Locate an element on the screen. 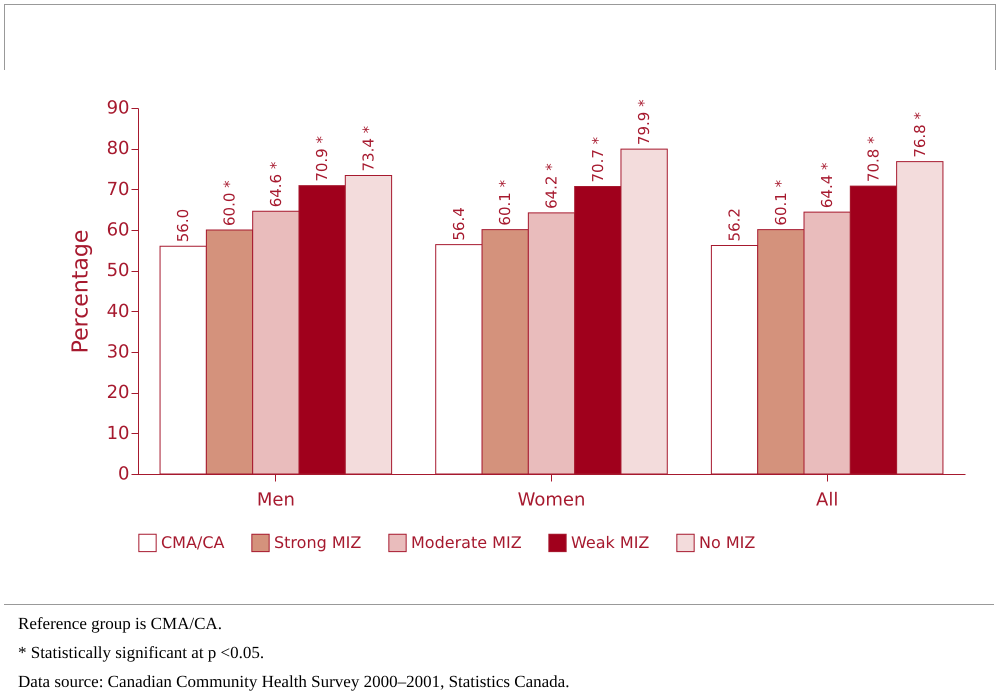  y-tick-label: 90 is located at coordinates (118, 108).